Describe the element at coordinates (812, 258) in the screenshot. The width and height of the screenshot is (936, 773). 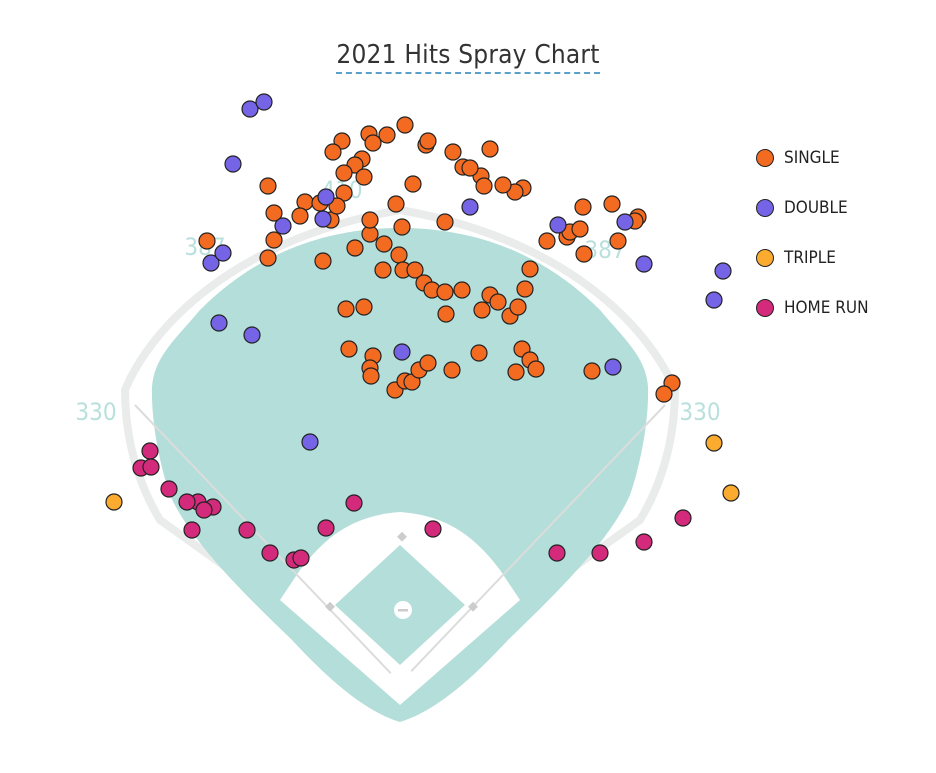
I see `legend-item-triple: TRIPLE` at that location.